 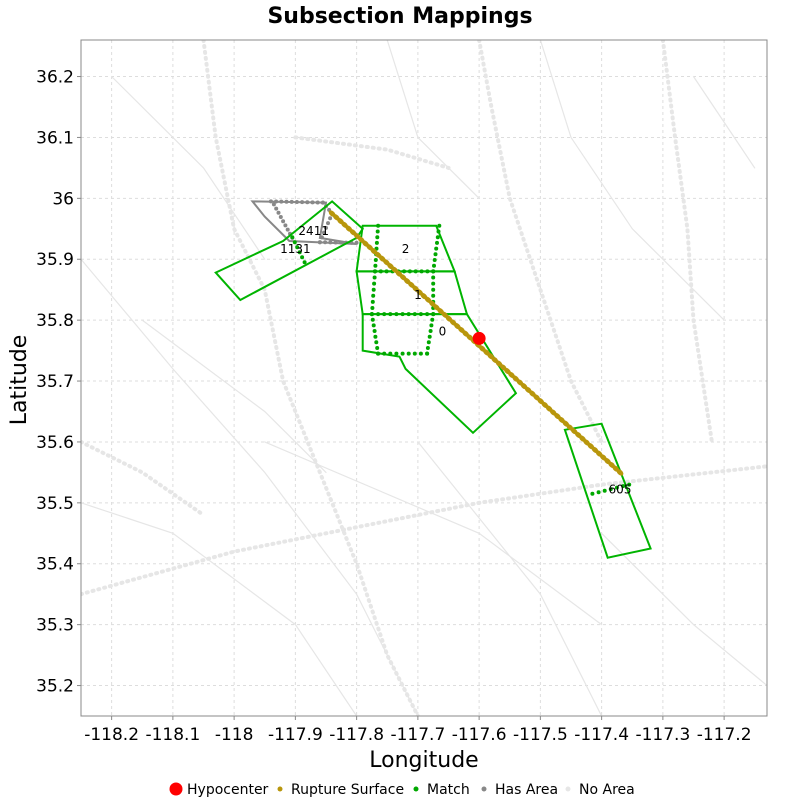 I want to click on section-label: 2411, so click(x=313, y=231).